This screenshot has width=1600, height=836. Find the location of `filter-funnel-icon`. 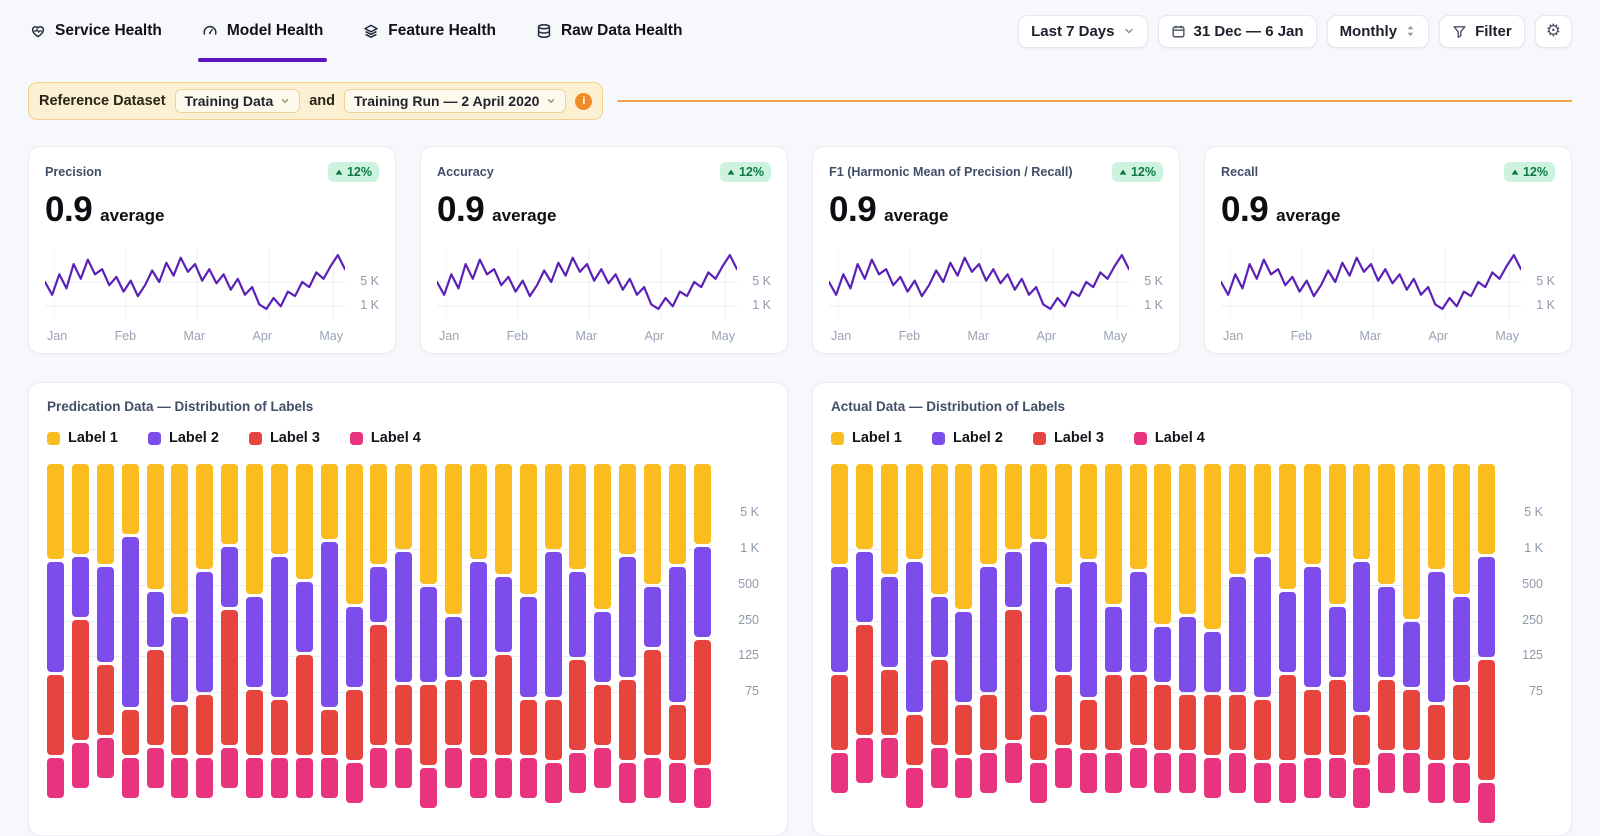

filter-funnel-icon is located at coordinates (1459, 31).